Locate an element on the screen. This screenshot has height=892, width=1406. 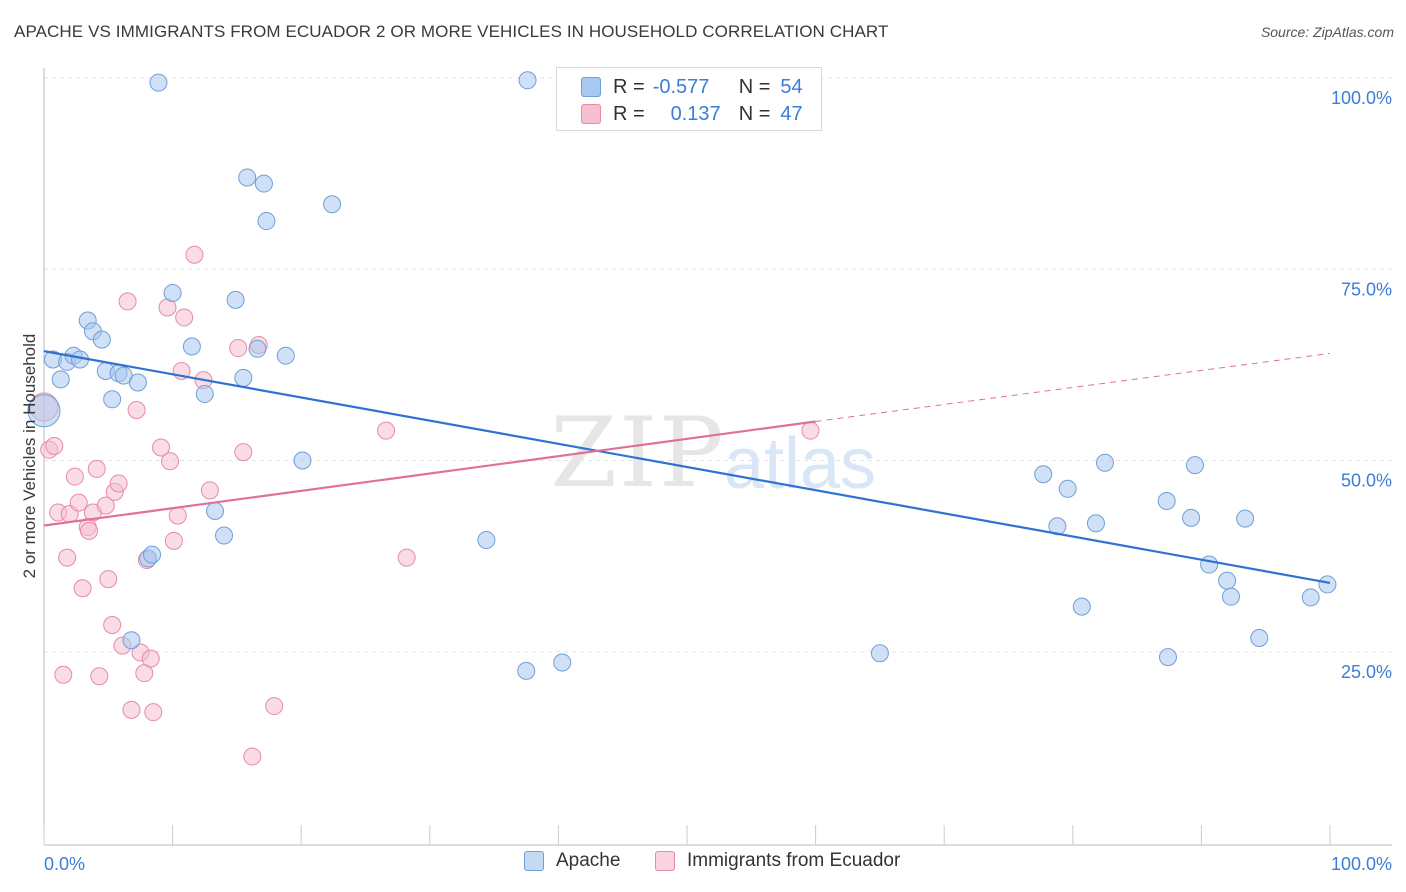
y-tick-label-3: 100.0% is located at coordinates (1361, 98).